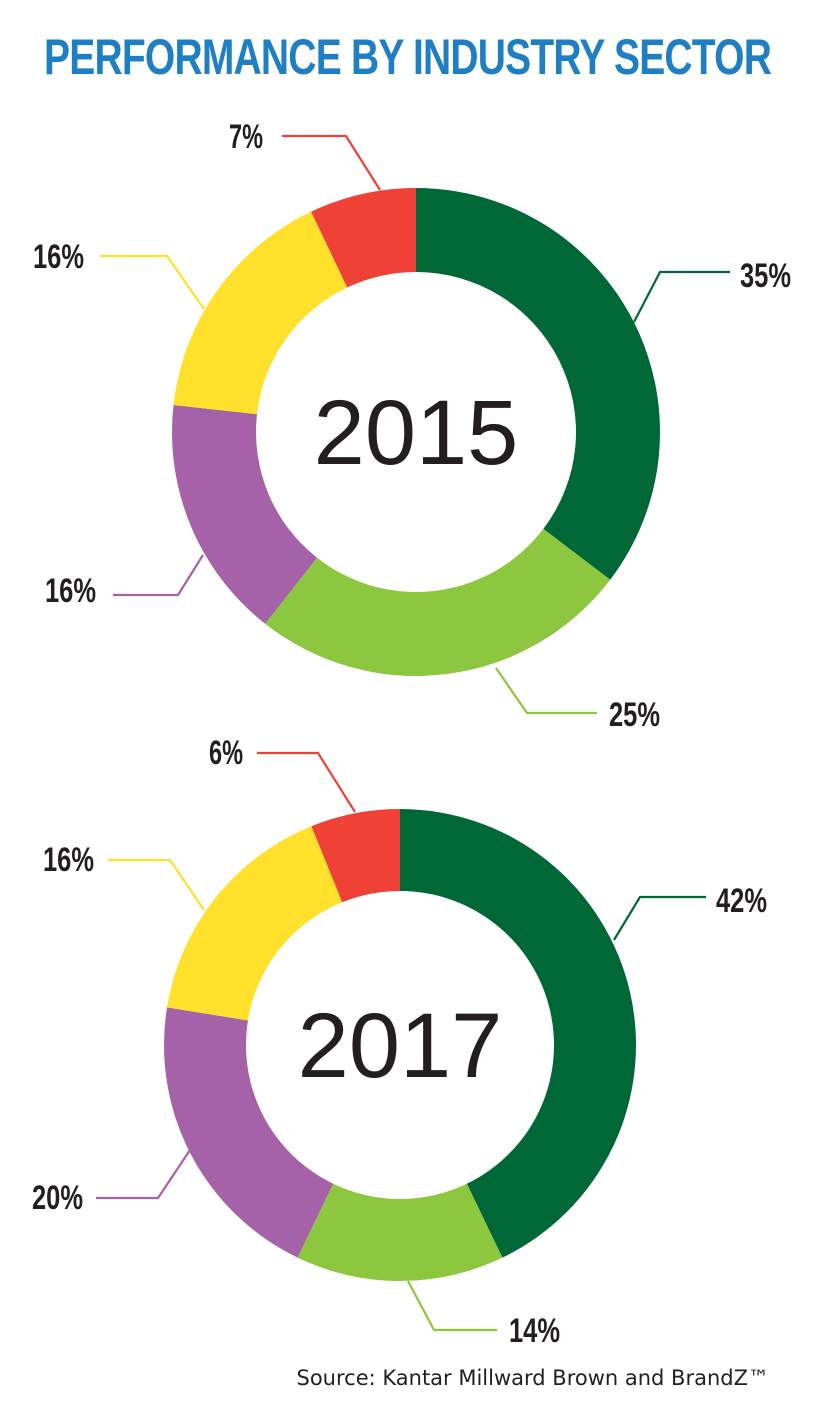  I want to click on slice-label-2017-4: 16%, so click(68, 860).